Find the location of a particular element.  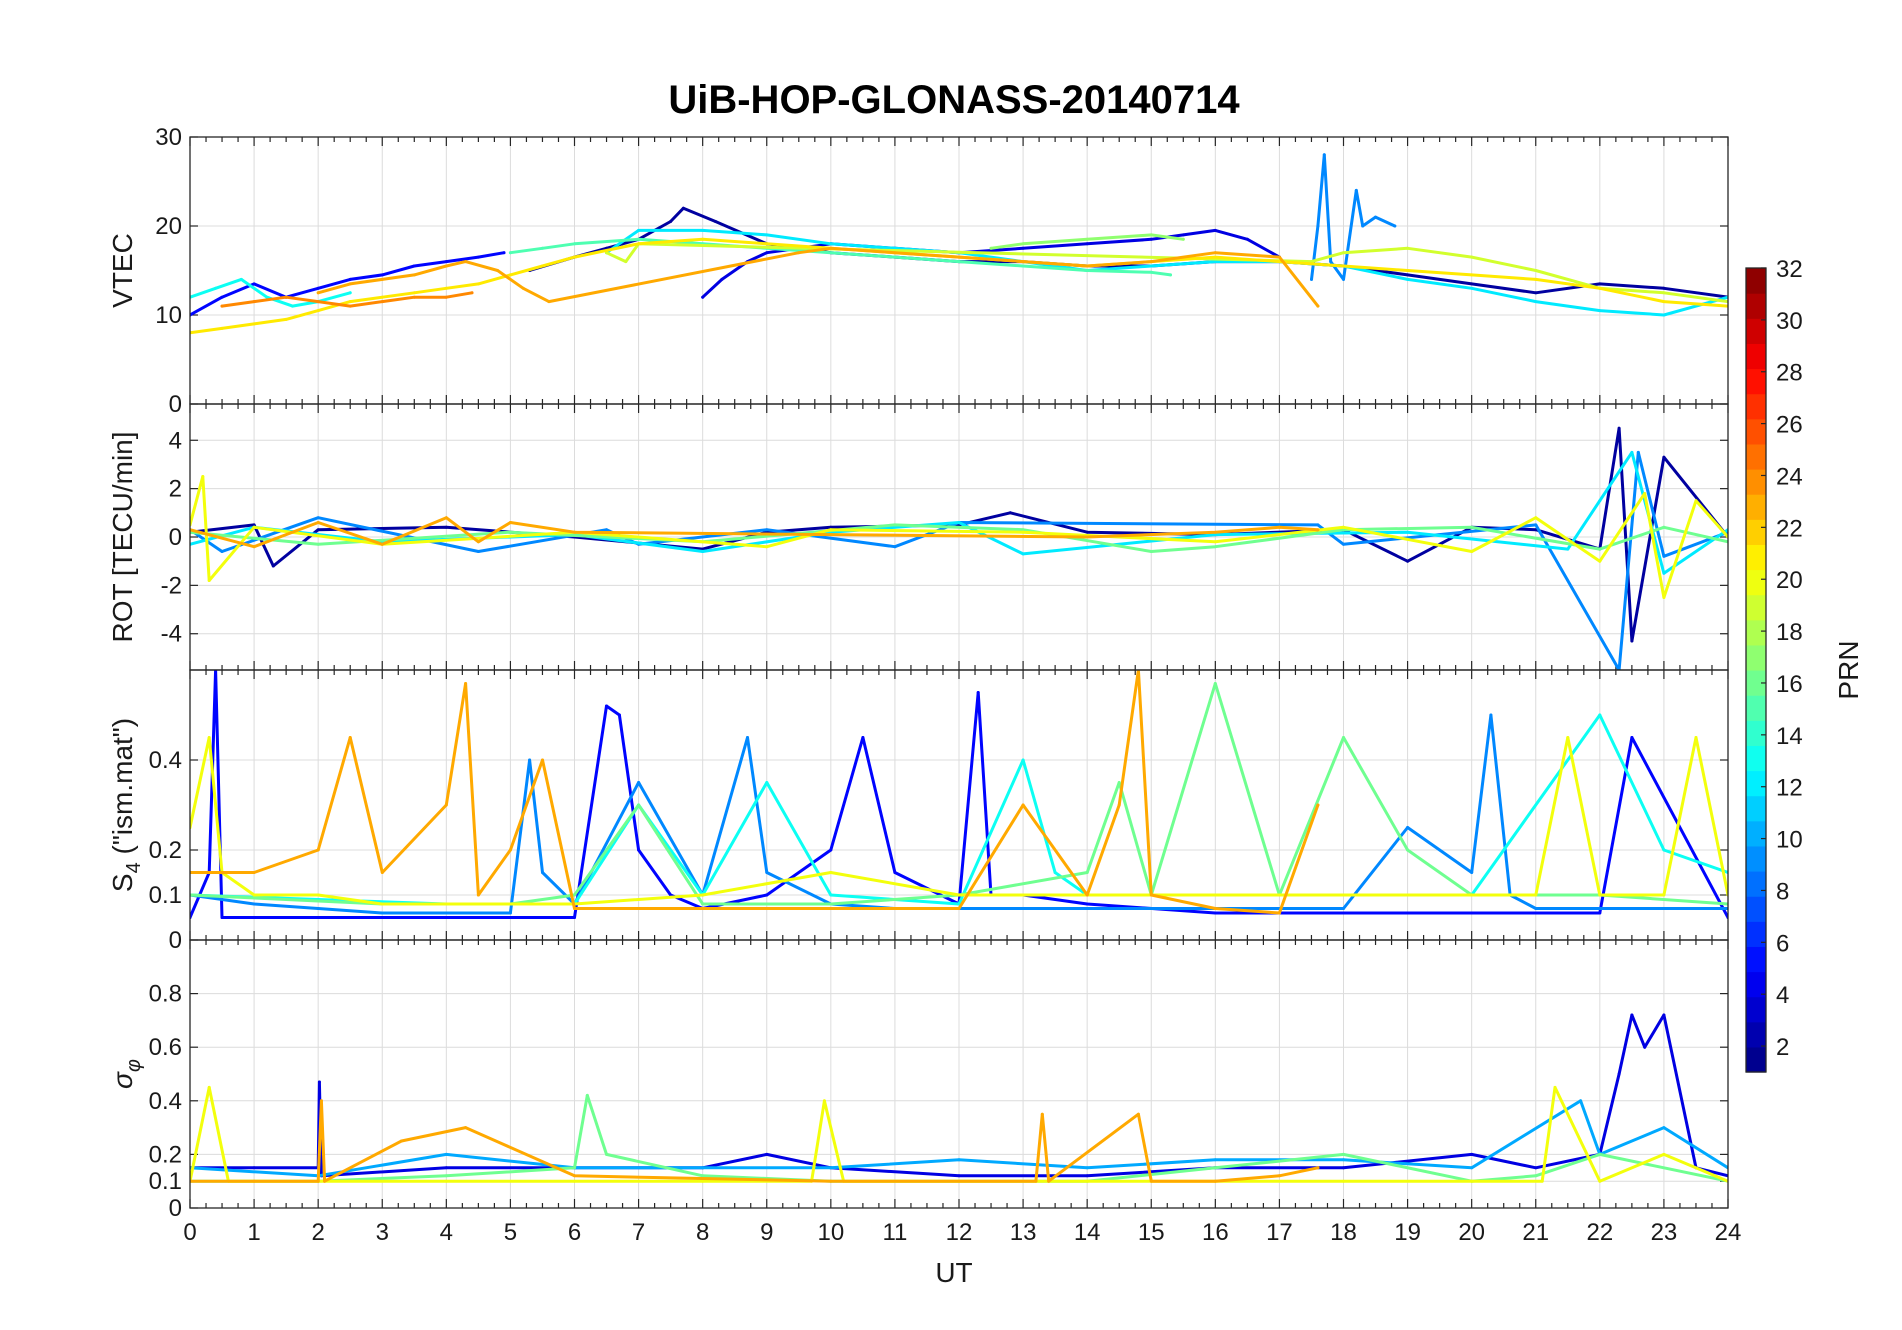

y-label-sub: 4 is located at coordinates (134, 867).